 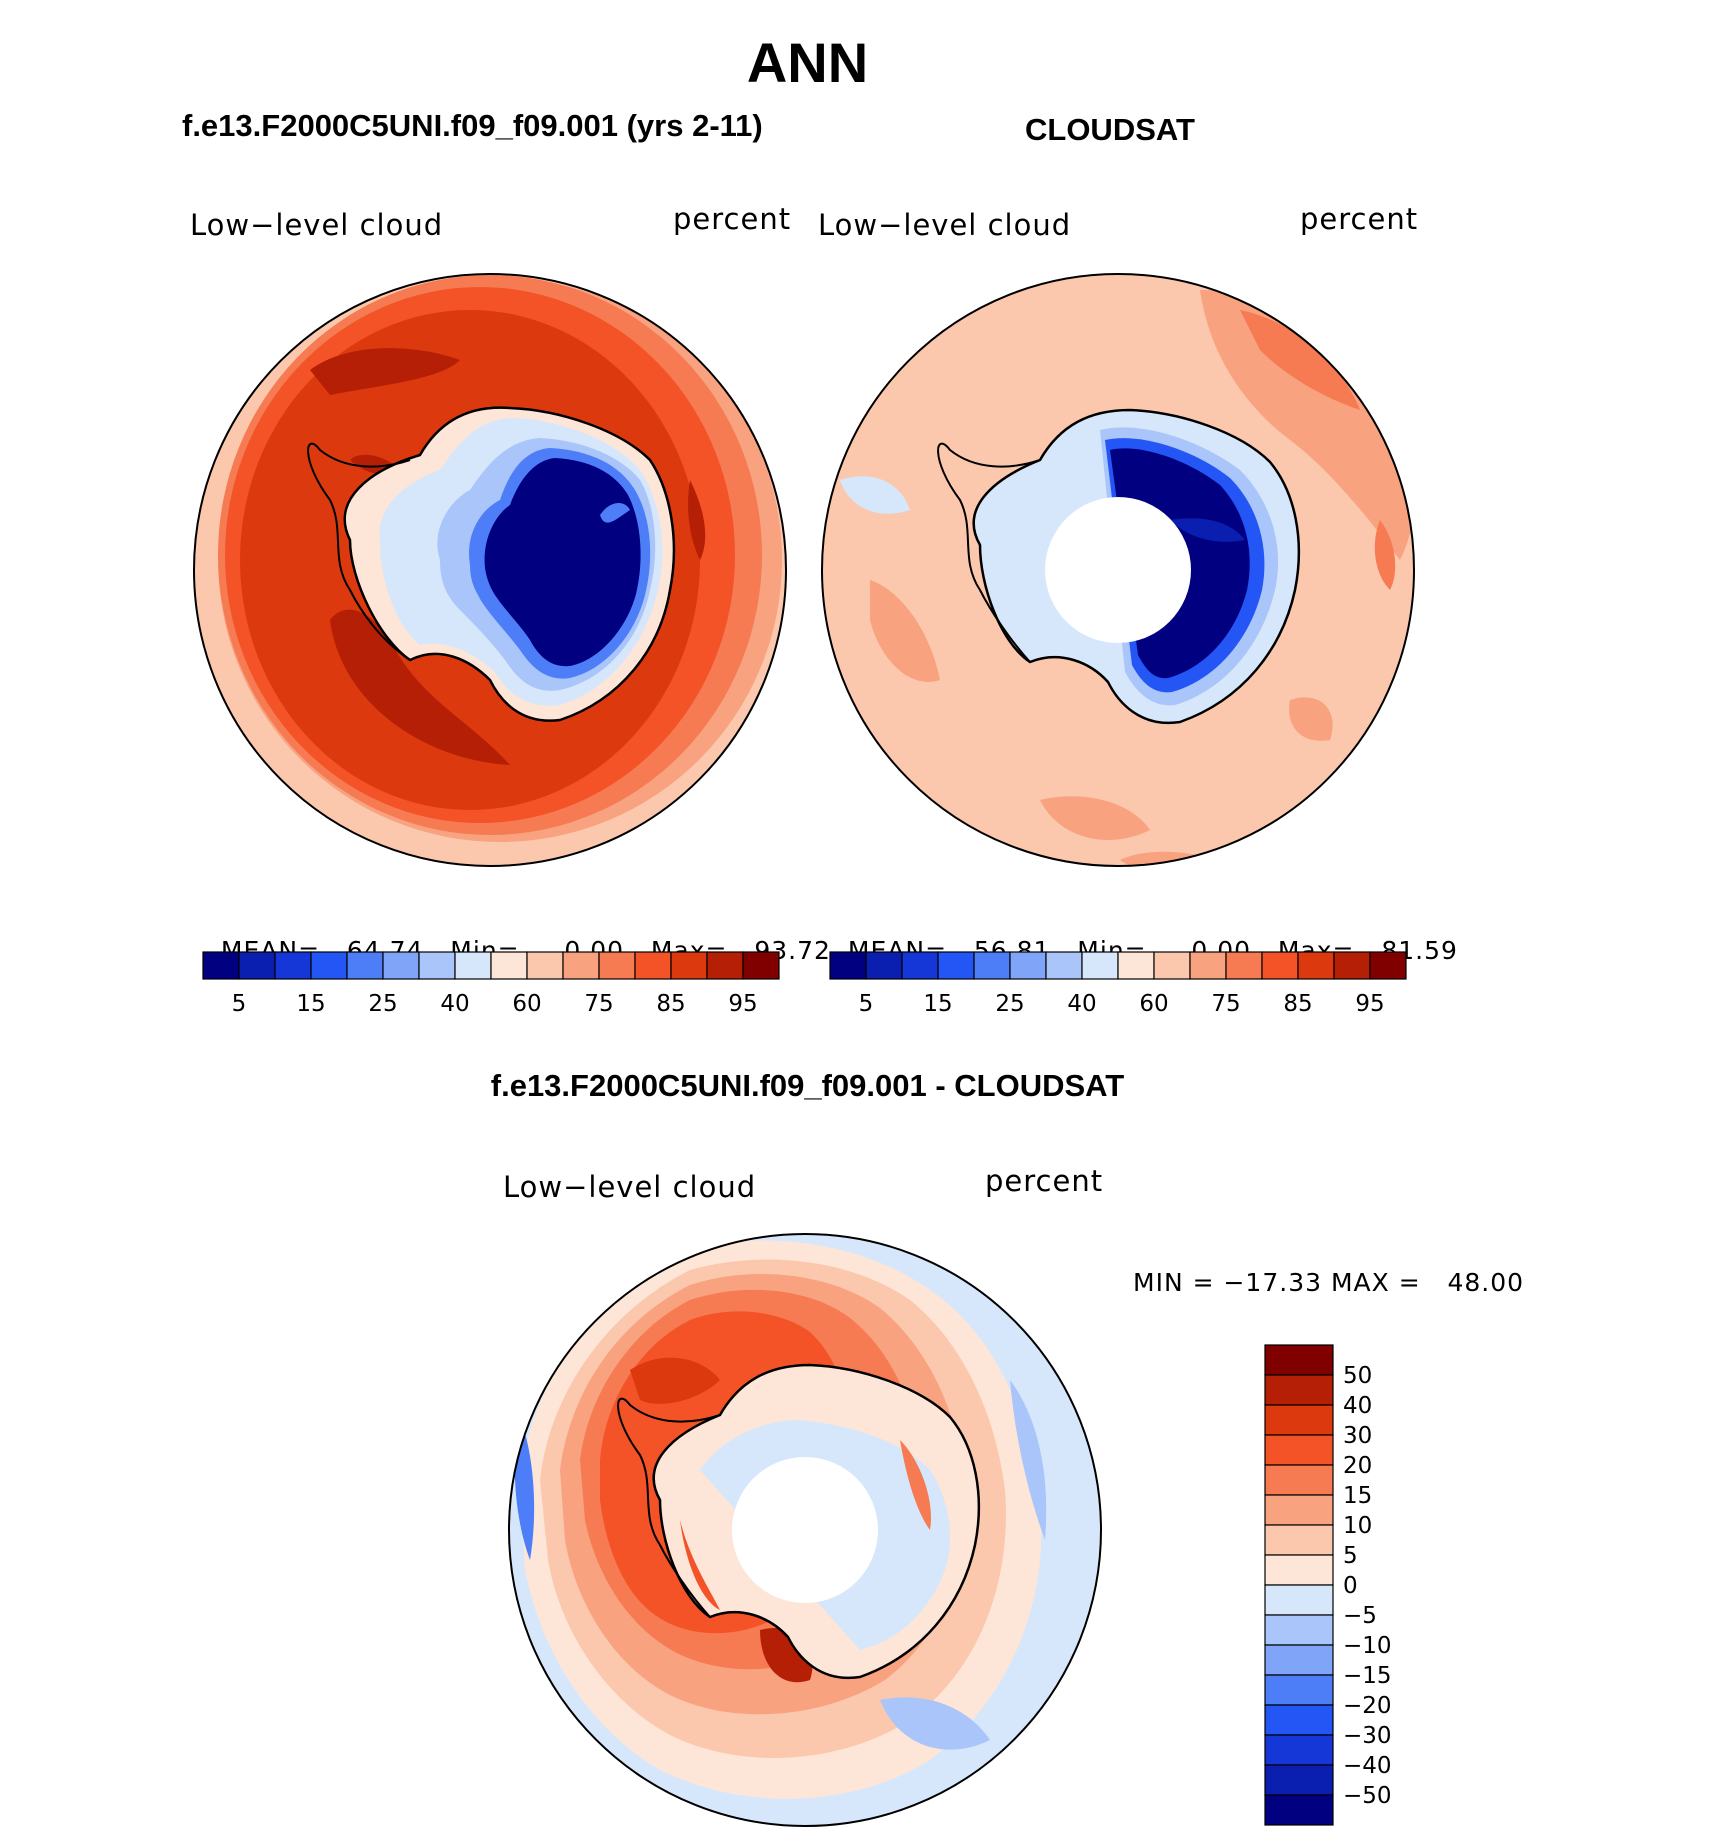 What do you see at coordinates (1359, 219) in the screenshot?
I see `obs-units-label: percent` at bounding box center [1359, 219].